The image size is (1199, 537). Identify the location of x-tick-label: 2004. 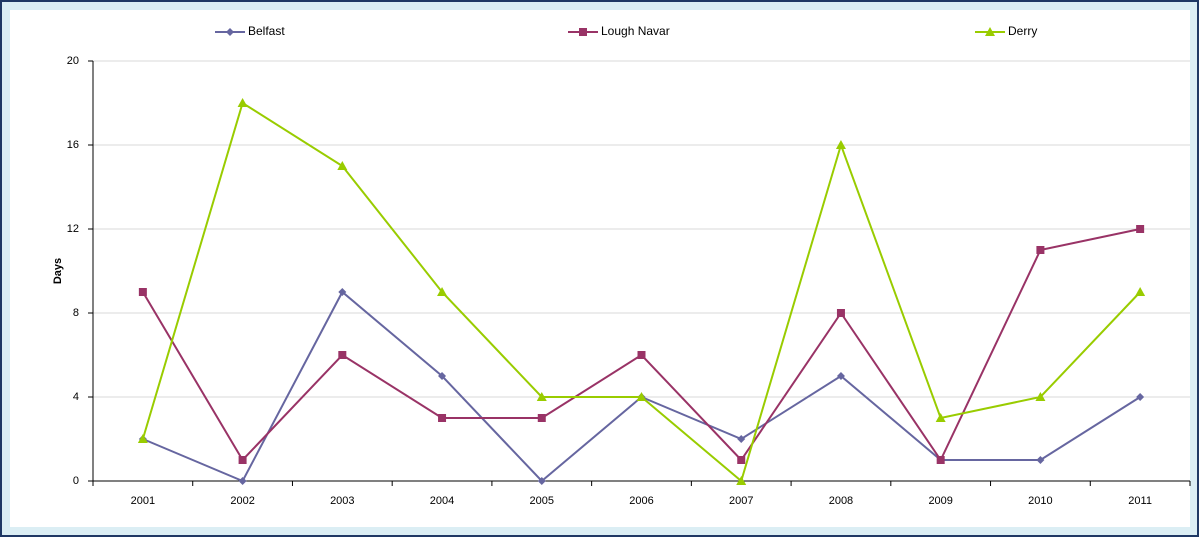
(442, 501).